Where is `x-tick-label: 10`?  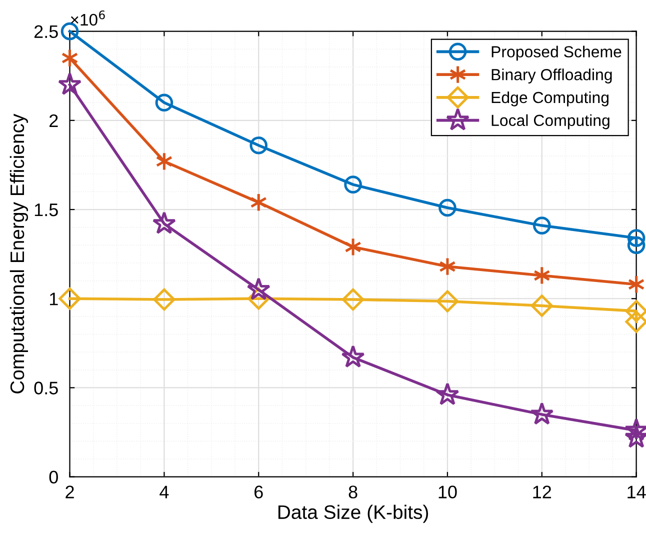
x-tick-label: 10 is located at coordinates (447, 492).